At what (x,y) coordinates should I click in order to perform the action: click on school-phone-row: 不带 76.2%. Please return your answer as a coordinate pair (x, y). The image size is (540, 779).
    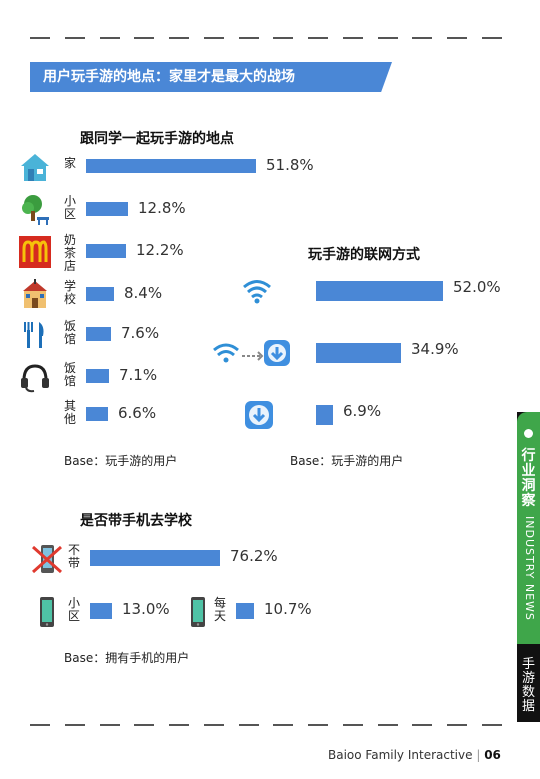
    Looking at the image, I should click on (270, 558).